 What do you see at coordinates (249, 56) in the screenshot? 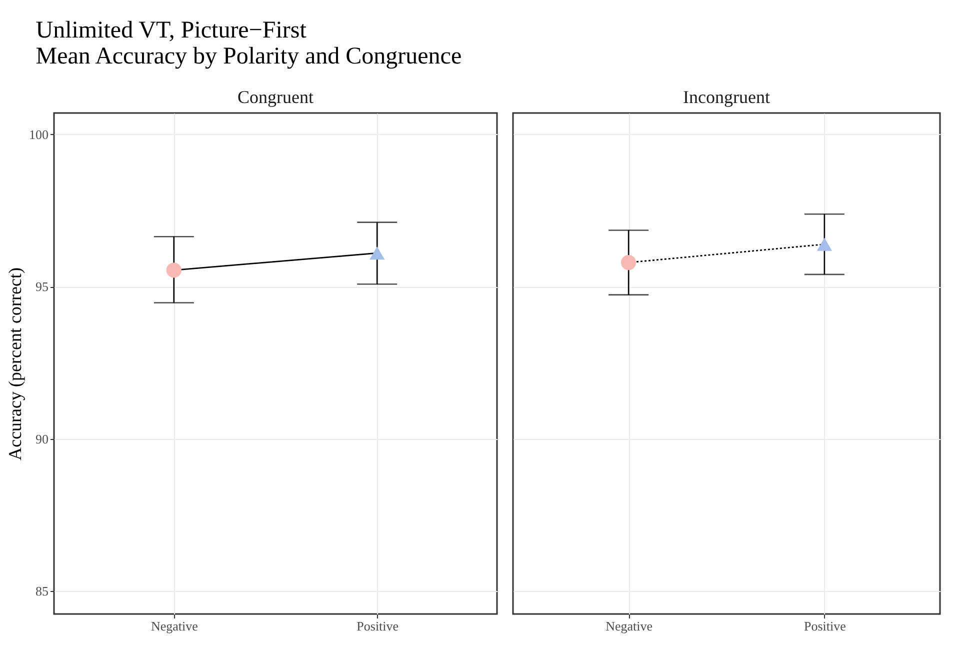
I see `chart-subtitle: Mean Accuracy by Polarity and Congruence` at bounding box center [249, 56].